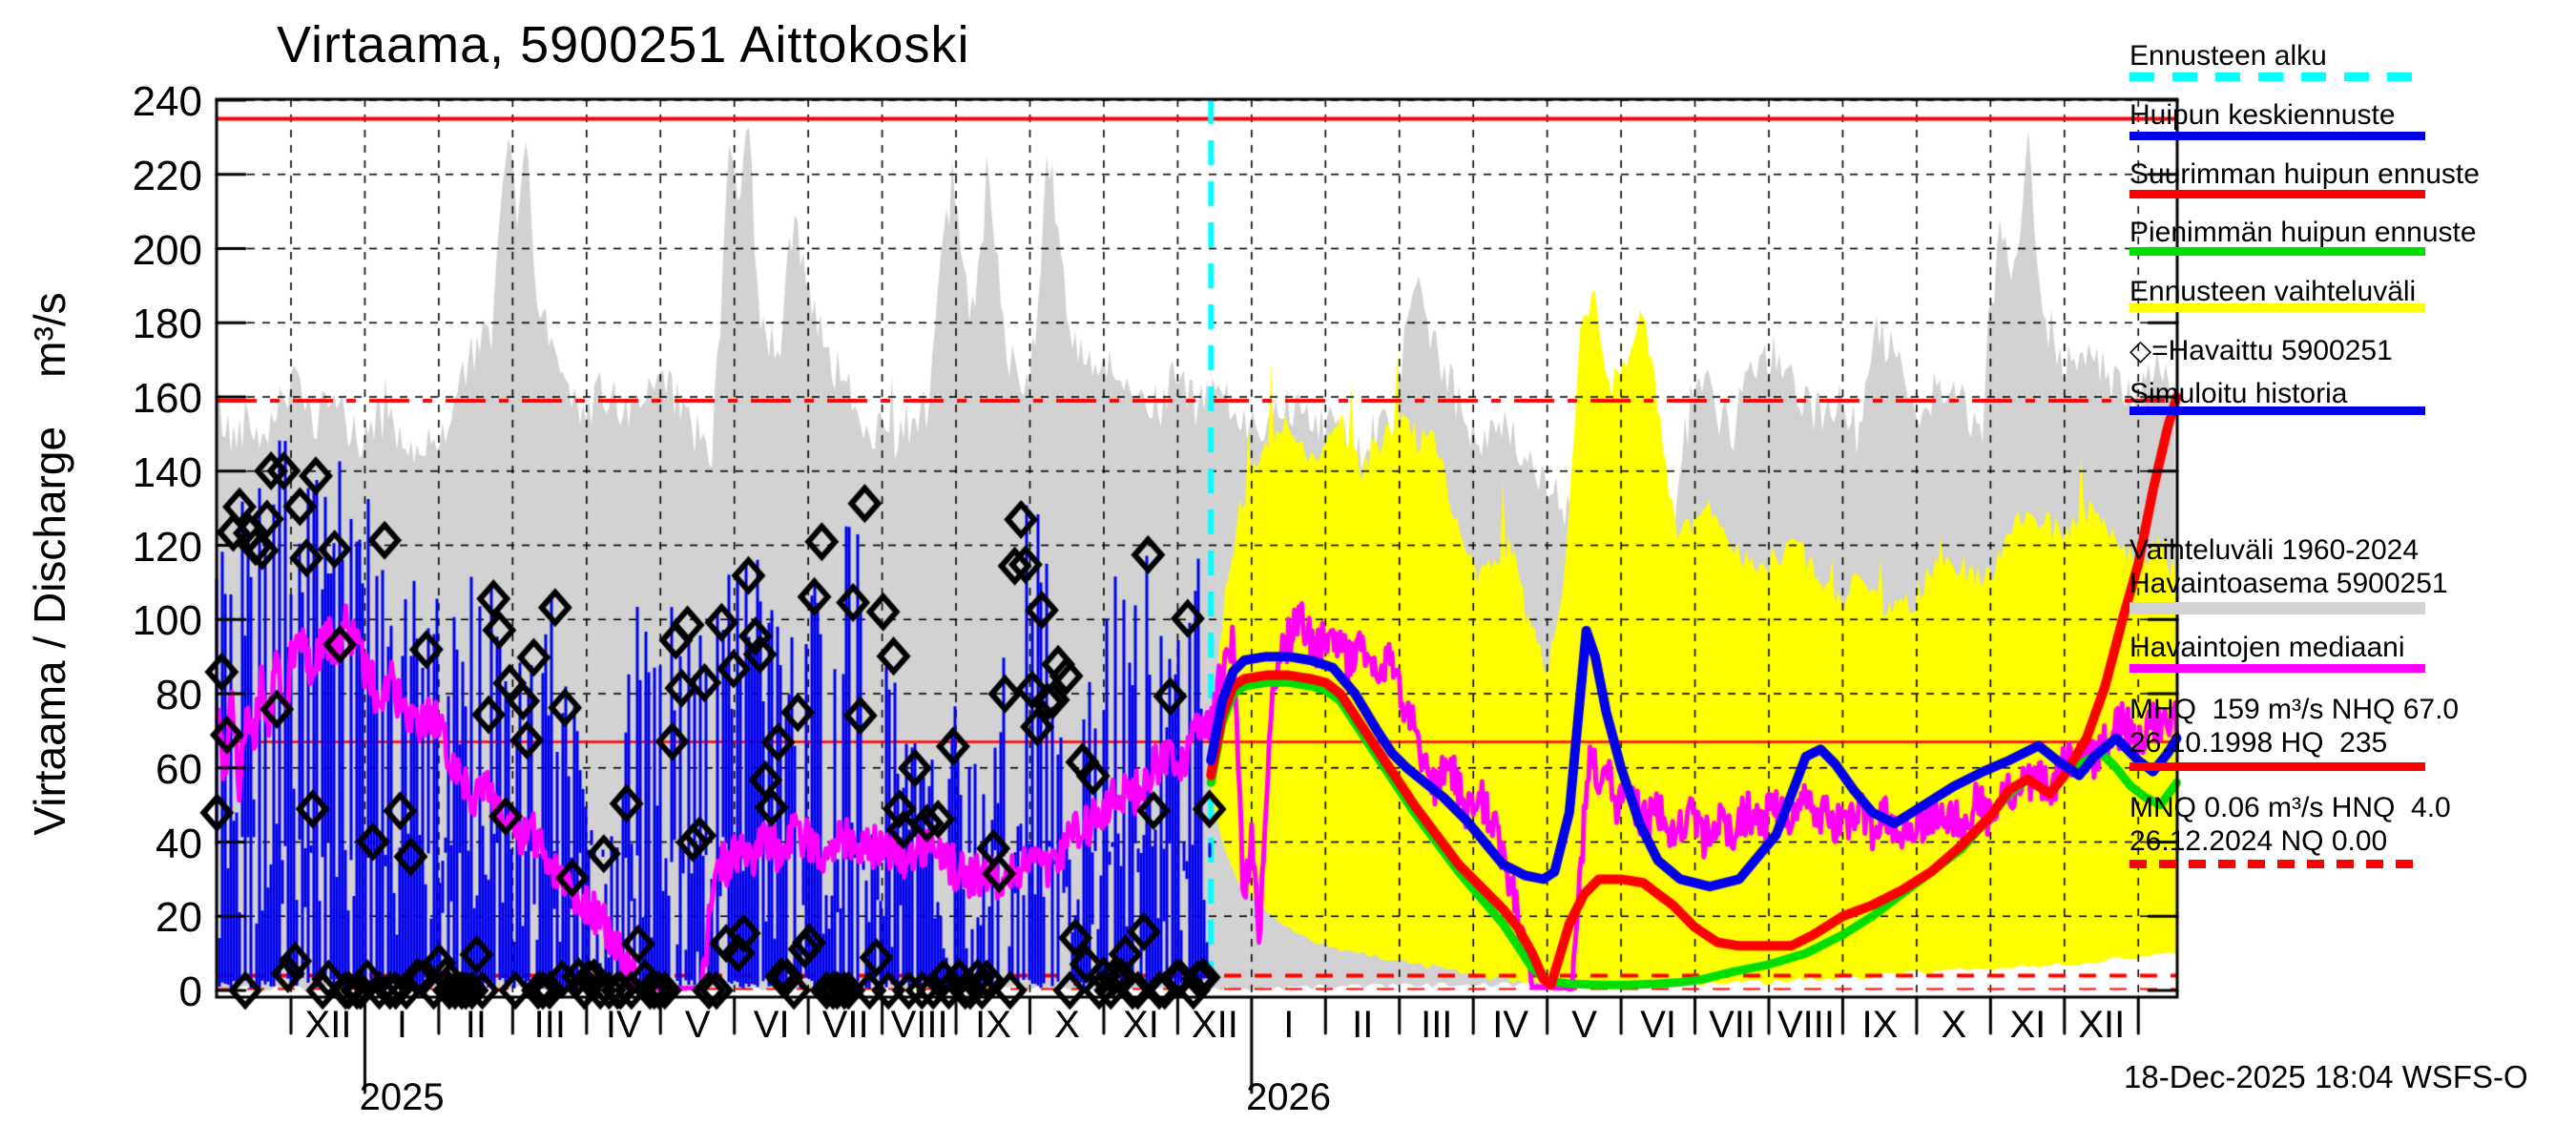  What do you see at coordinates (2288, 583) in the screenshot?
I see `legend-label-history-range-2: Havaintoasema 5900251` at bounding box center [2288, 583].